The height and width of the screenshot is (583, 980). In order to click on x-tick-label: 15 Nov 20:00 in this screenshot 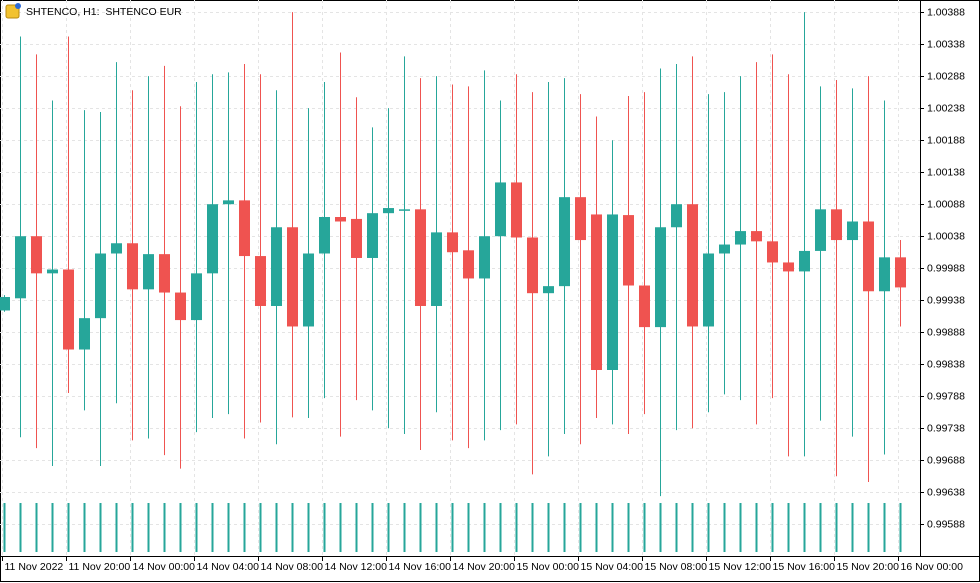, I will do `click(868, 567)`.